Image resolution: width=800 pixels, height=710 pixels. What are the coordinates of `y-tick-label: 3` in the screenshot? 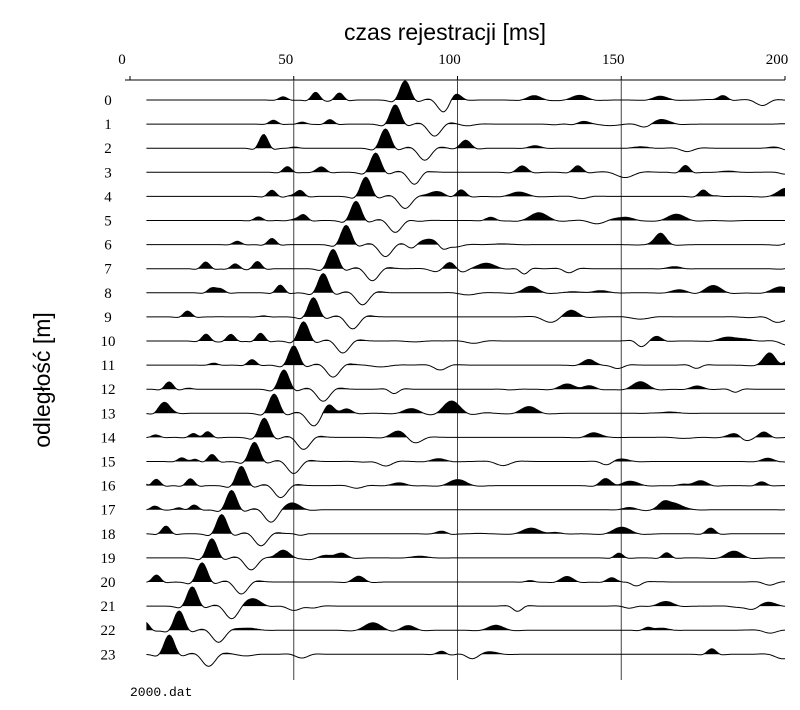 It's located at (108, 173).